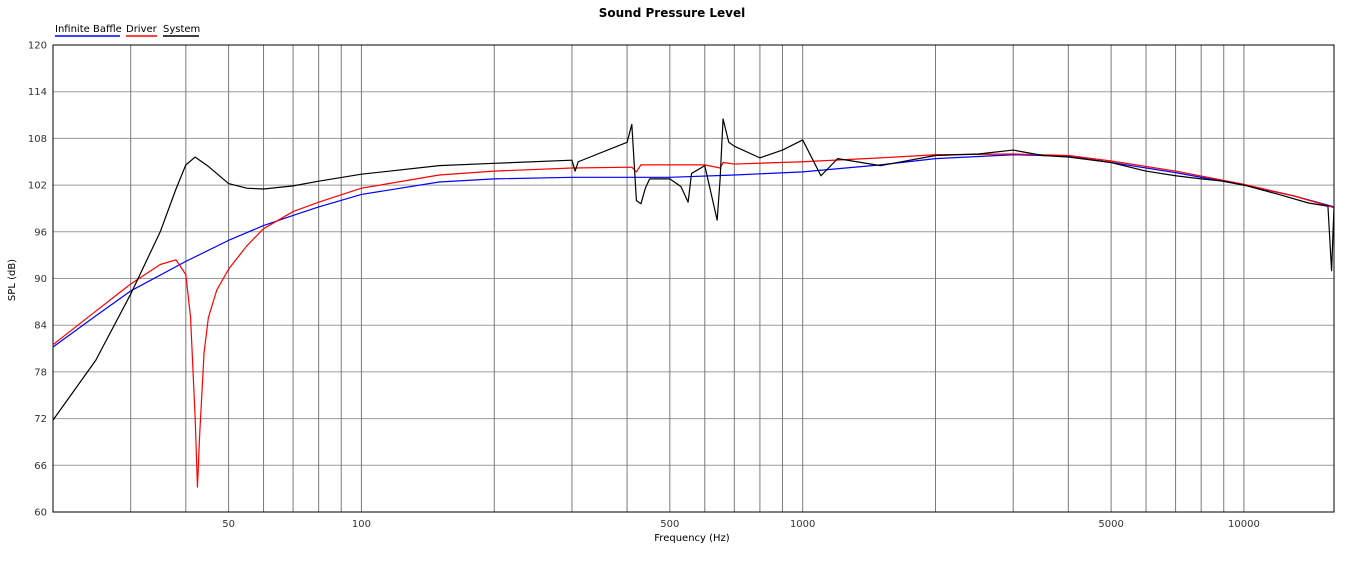 The width and height of the screenshot is (1348, 562). I want to click on legend: Infinite Baffle Driver System, so click(127, 30).